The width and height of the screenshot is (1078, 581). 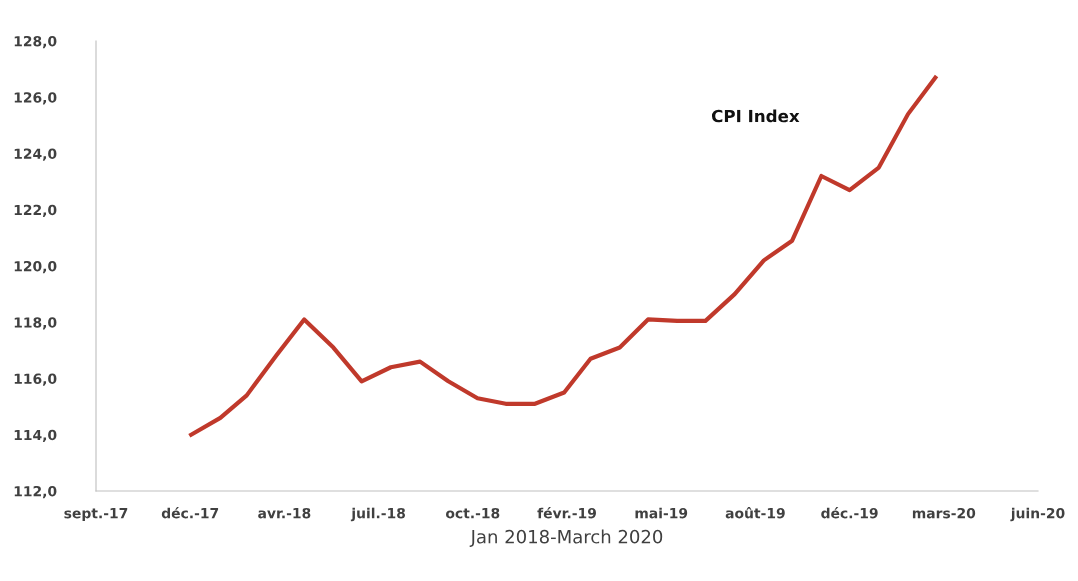 What do you see at coordinates (35, 98) in the screenshot?
I see `y-tick-label: 126,0` at bounding box center [35, 98].